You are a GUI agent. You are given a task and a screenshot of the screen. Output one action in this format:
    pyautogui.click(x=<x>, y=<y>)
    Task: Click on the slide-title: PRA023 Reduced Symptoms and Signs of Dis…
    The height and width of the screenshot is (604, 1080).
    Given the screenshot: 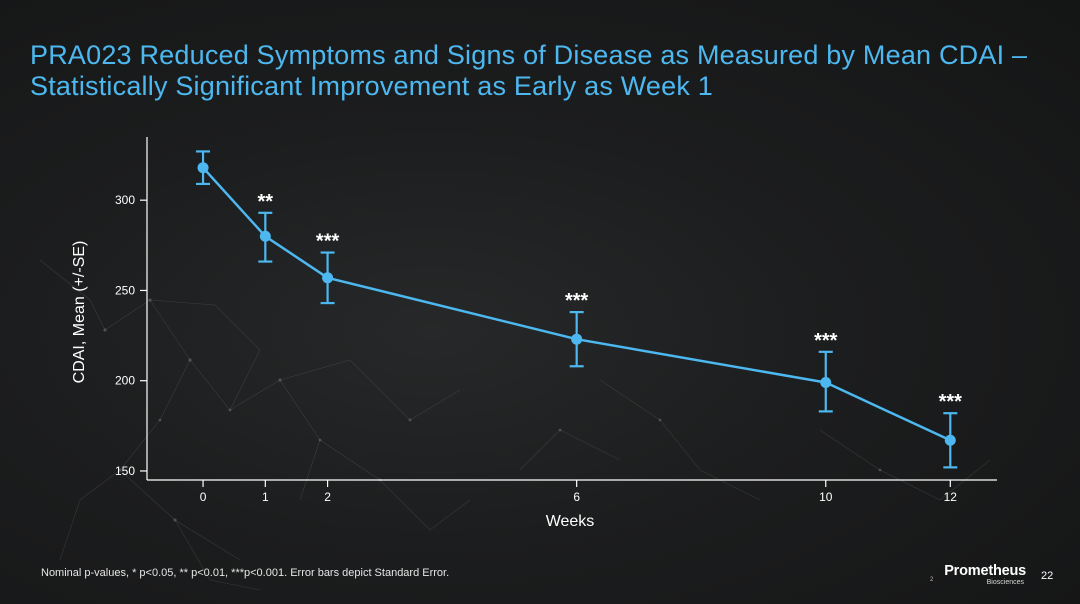 What is the action you would take?
    pyautogui.click(x=529, y=70)
    